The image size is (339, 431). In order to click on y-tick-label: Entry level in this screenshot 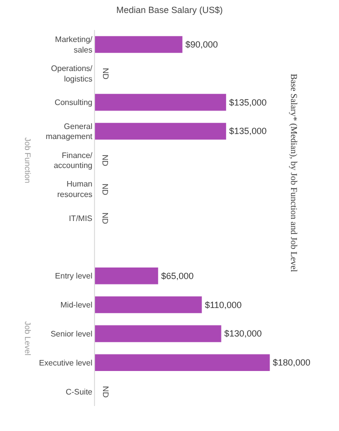, I will do `click(74, 276)`.